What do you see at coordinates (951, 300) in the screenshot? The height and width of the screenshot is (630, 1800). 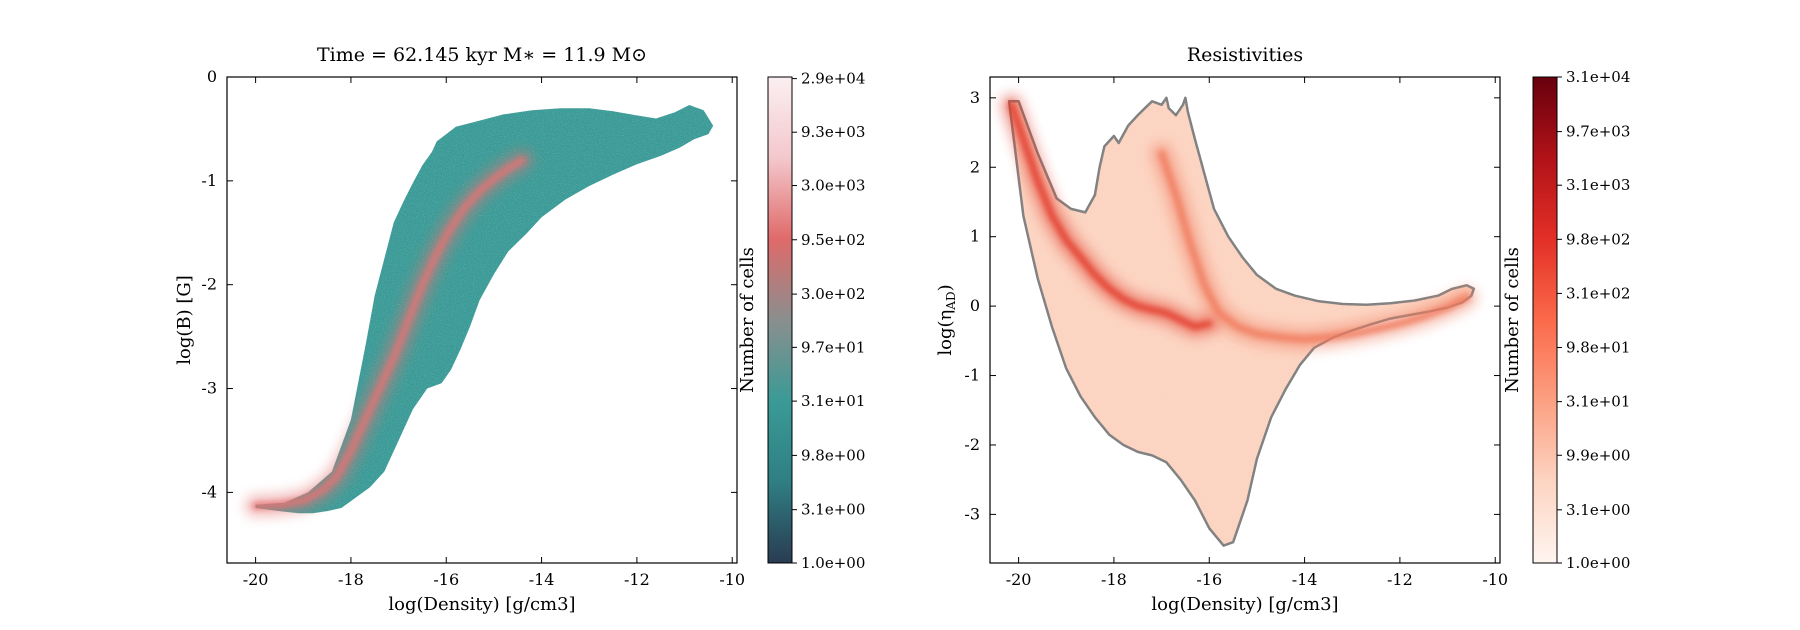 I see `y-axis-label-right-sub: AD` at bounding box center [951, 300].